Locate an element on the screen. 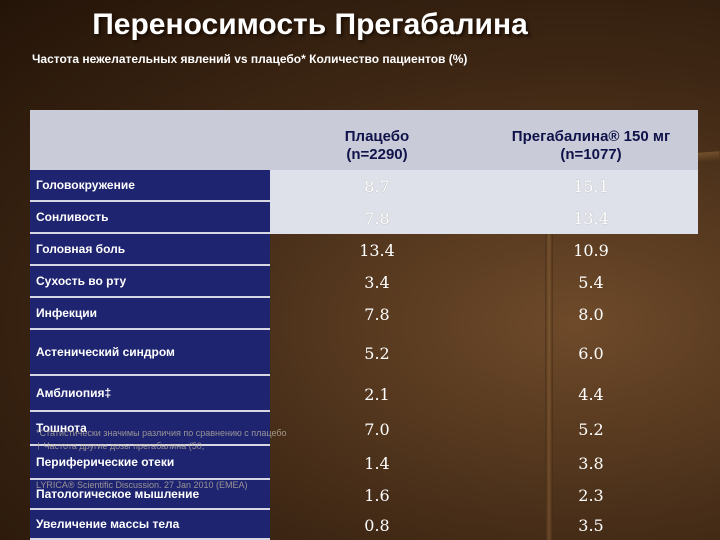 The height and width of the screenshot is (540, 720). background-scale-post is located at coordinates (549, 325).